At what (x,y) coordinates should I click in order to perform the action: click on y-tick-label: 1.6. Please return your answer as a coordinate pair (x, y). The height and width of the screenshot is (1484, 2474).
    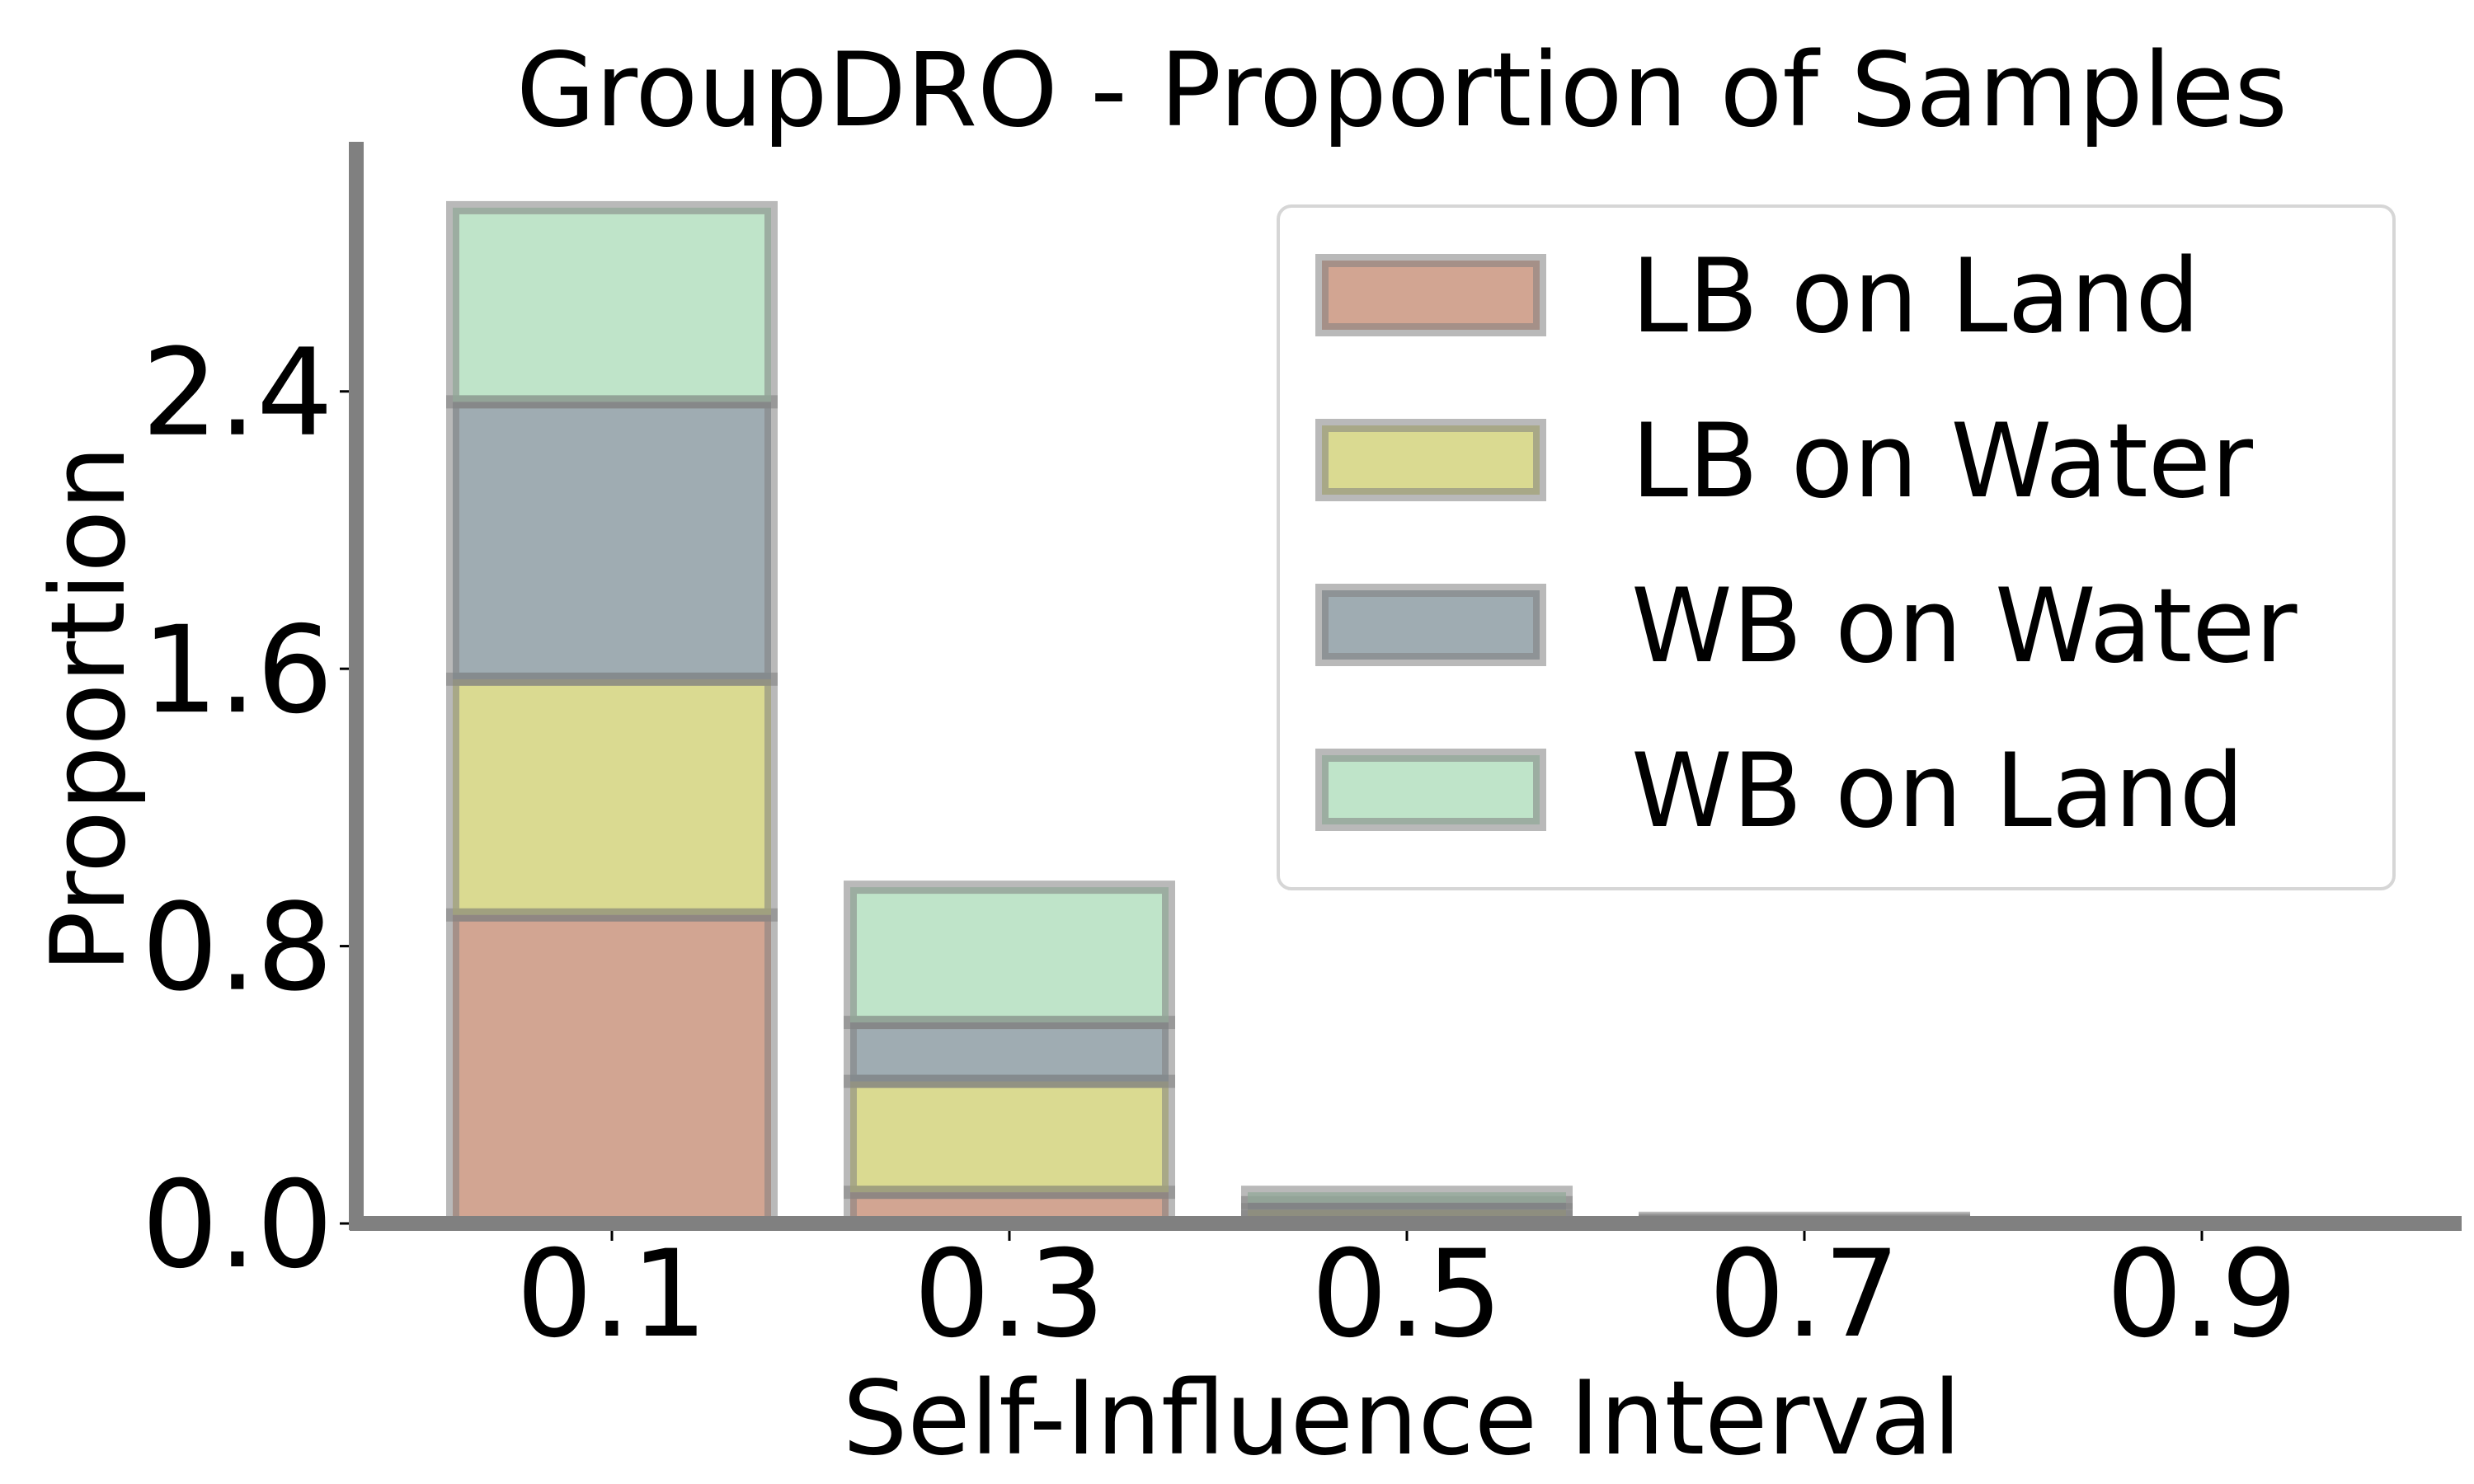
    Looking at the image, I should click on (237, 670).